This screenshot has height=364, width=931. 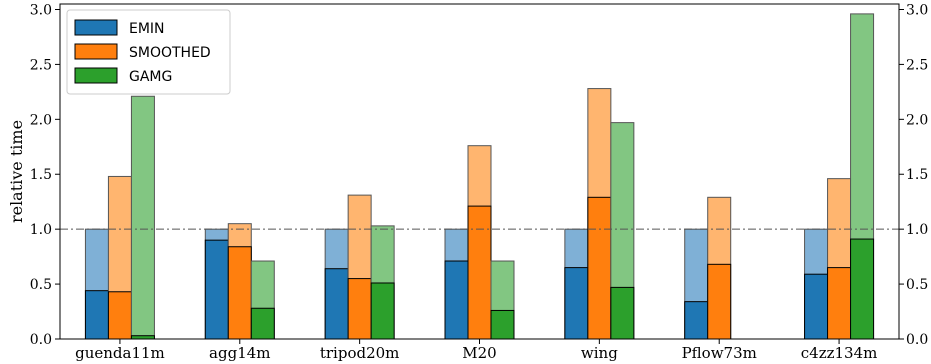 I want to click on y-tick-label-left: 2.0, so click(x=41, y=120).